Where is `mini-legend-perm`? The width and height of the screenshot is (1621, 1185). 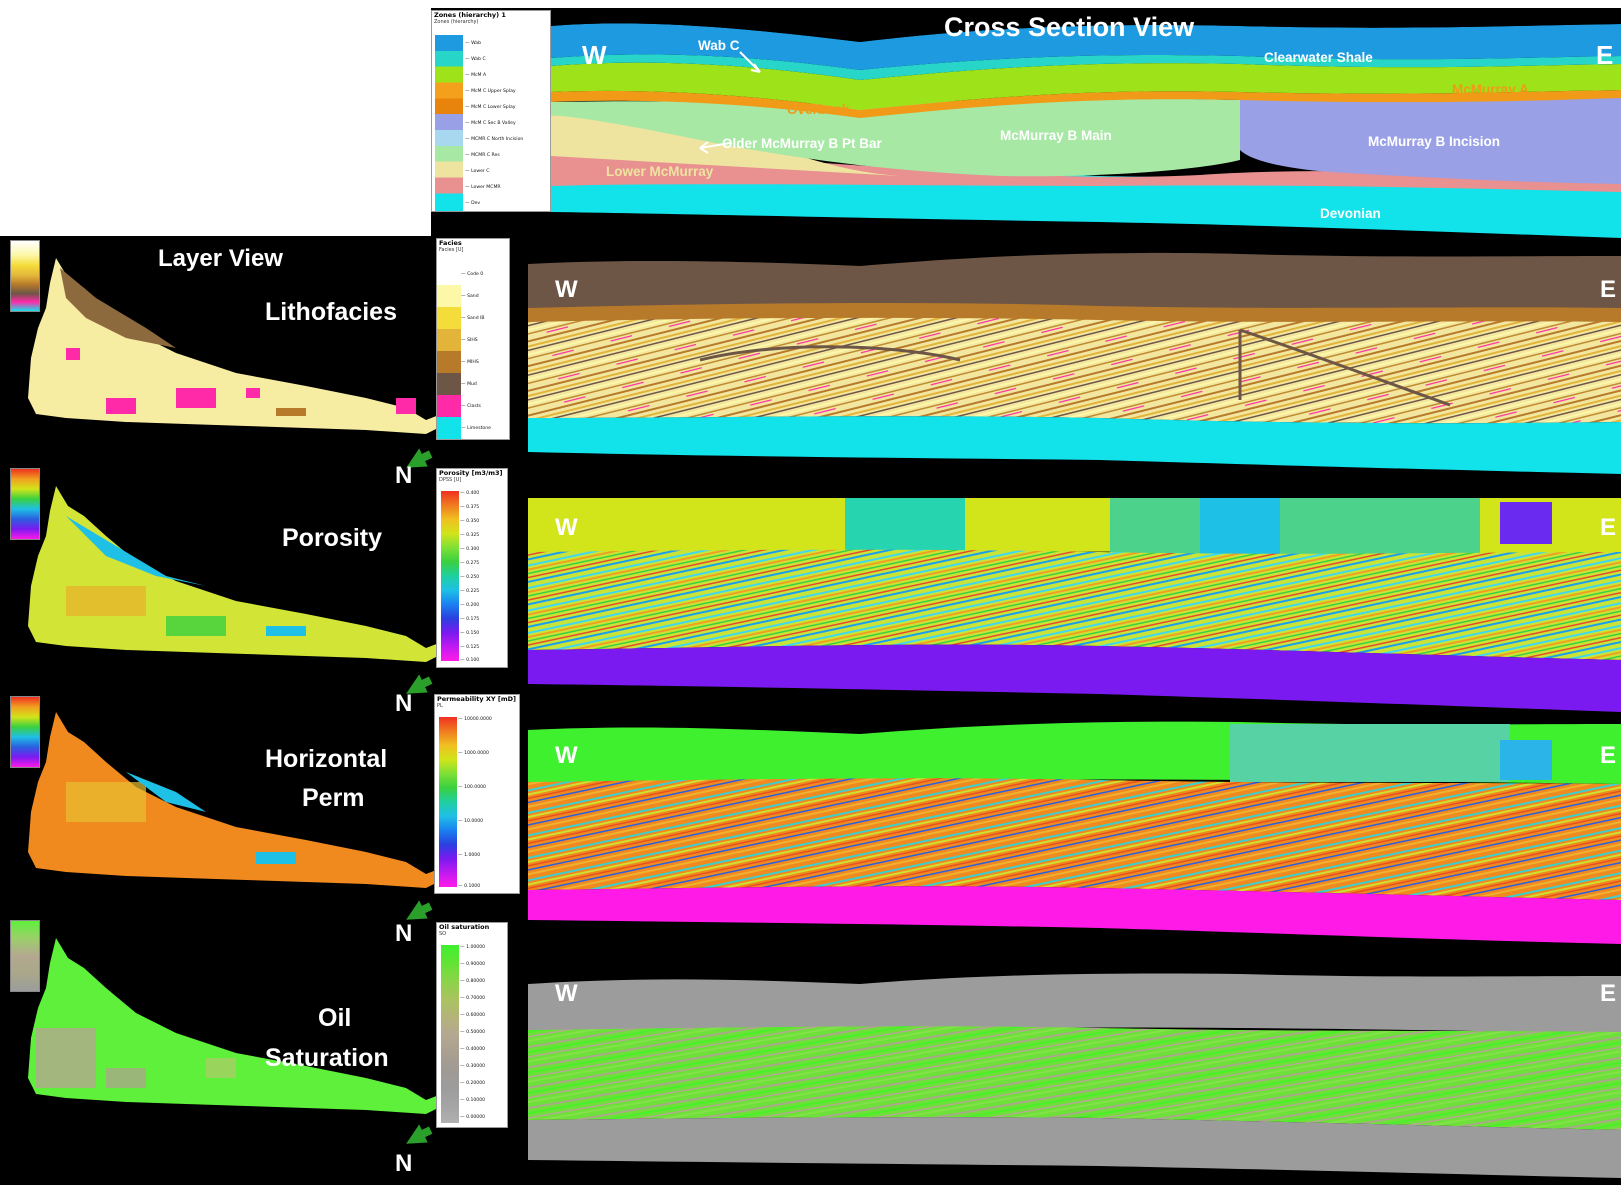 mini-legend-perm is located at coordinates (25, 732).